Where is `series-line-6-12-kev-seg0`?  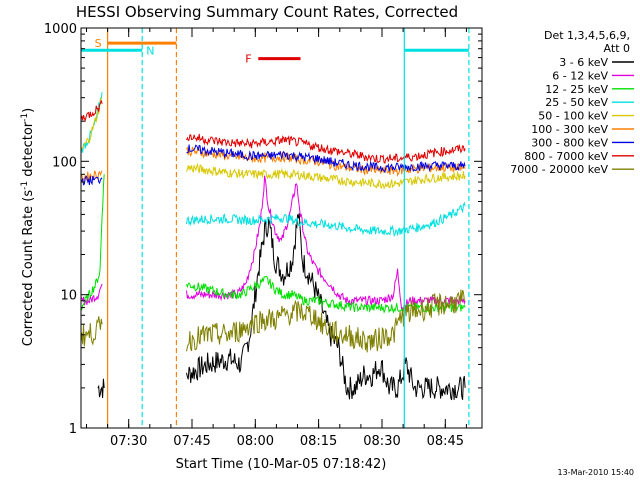 series-line-6-12-kev-seg0 is located at coordinates (91, 294).